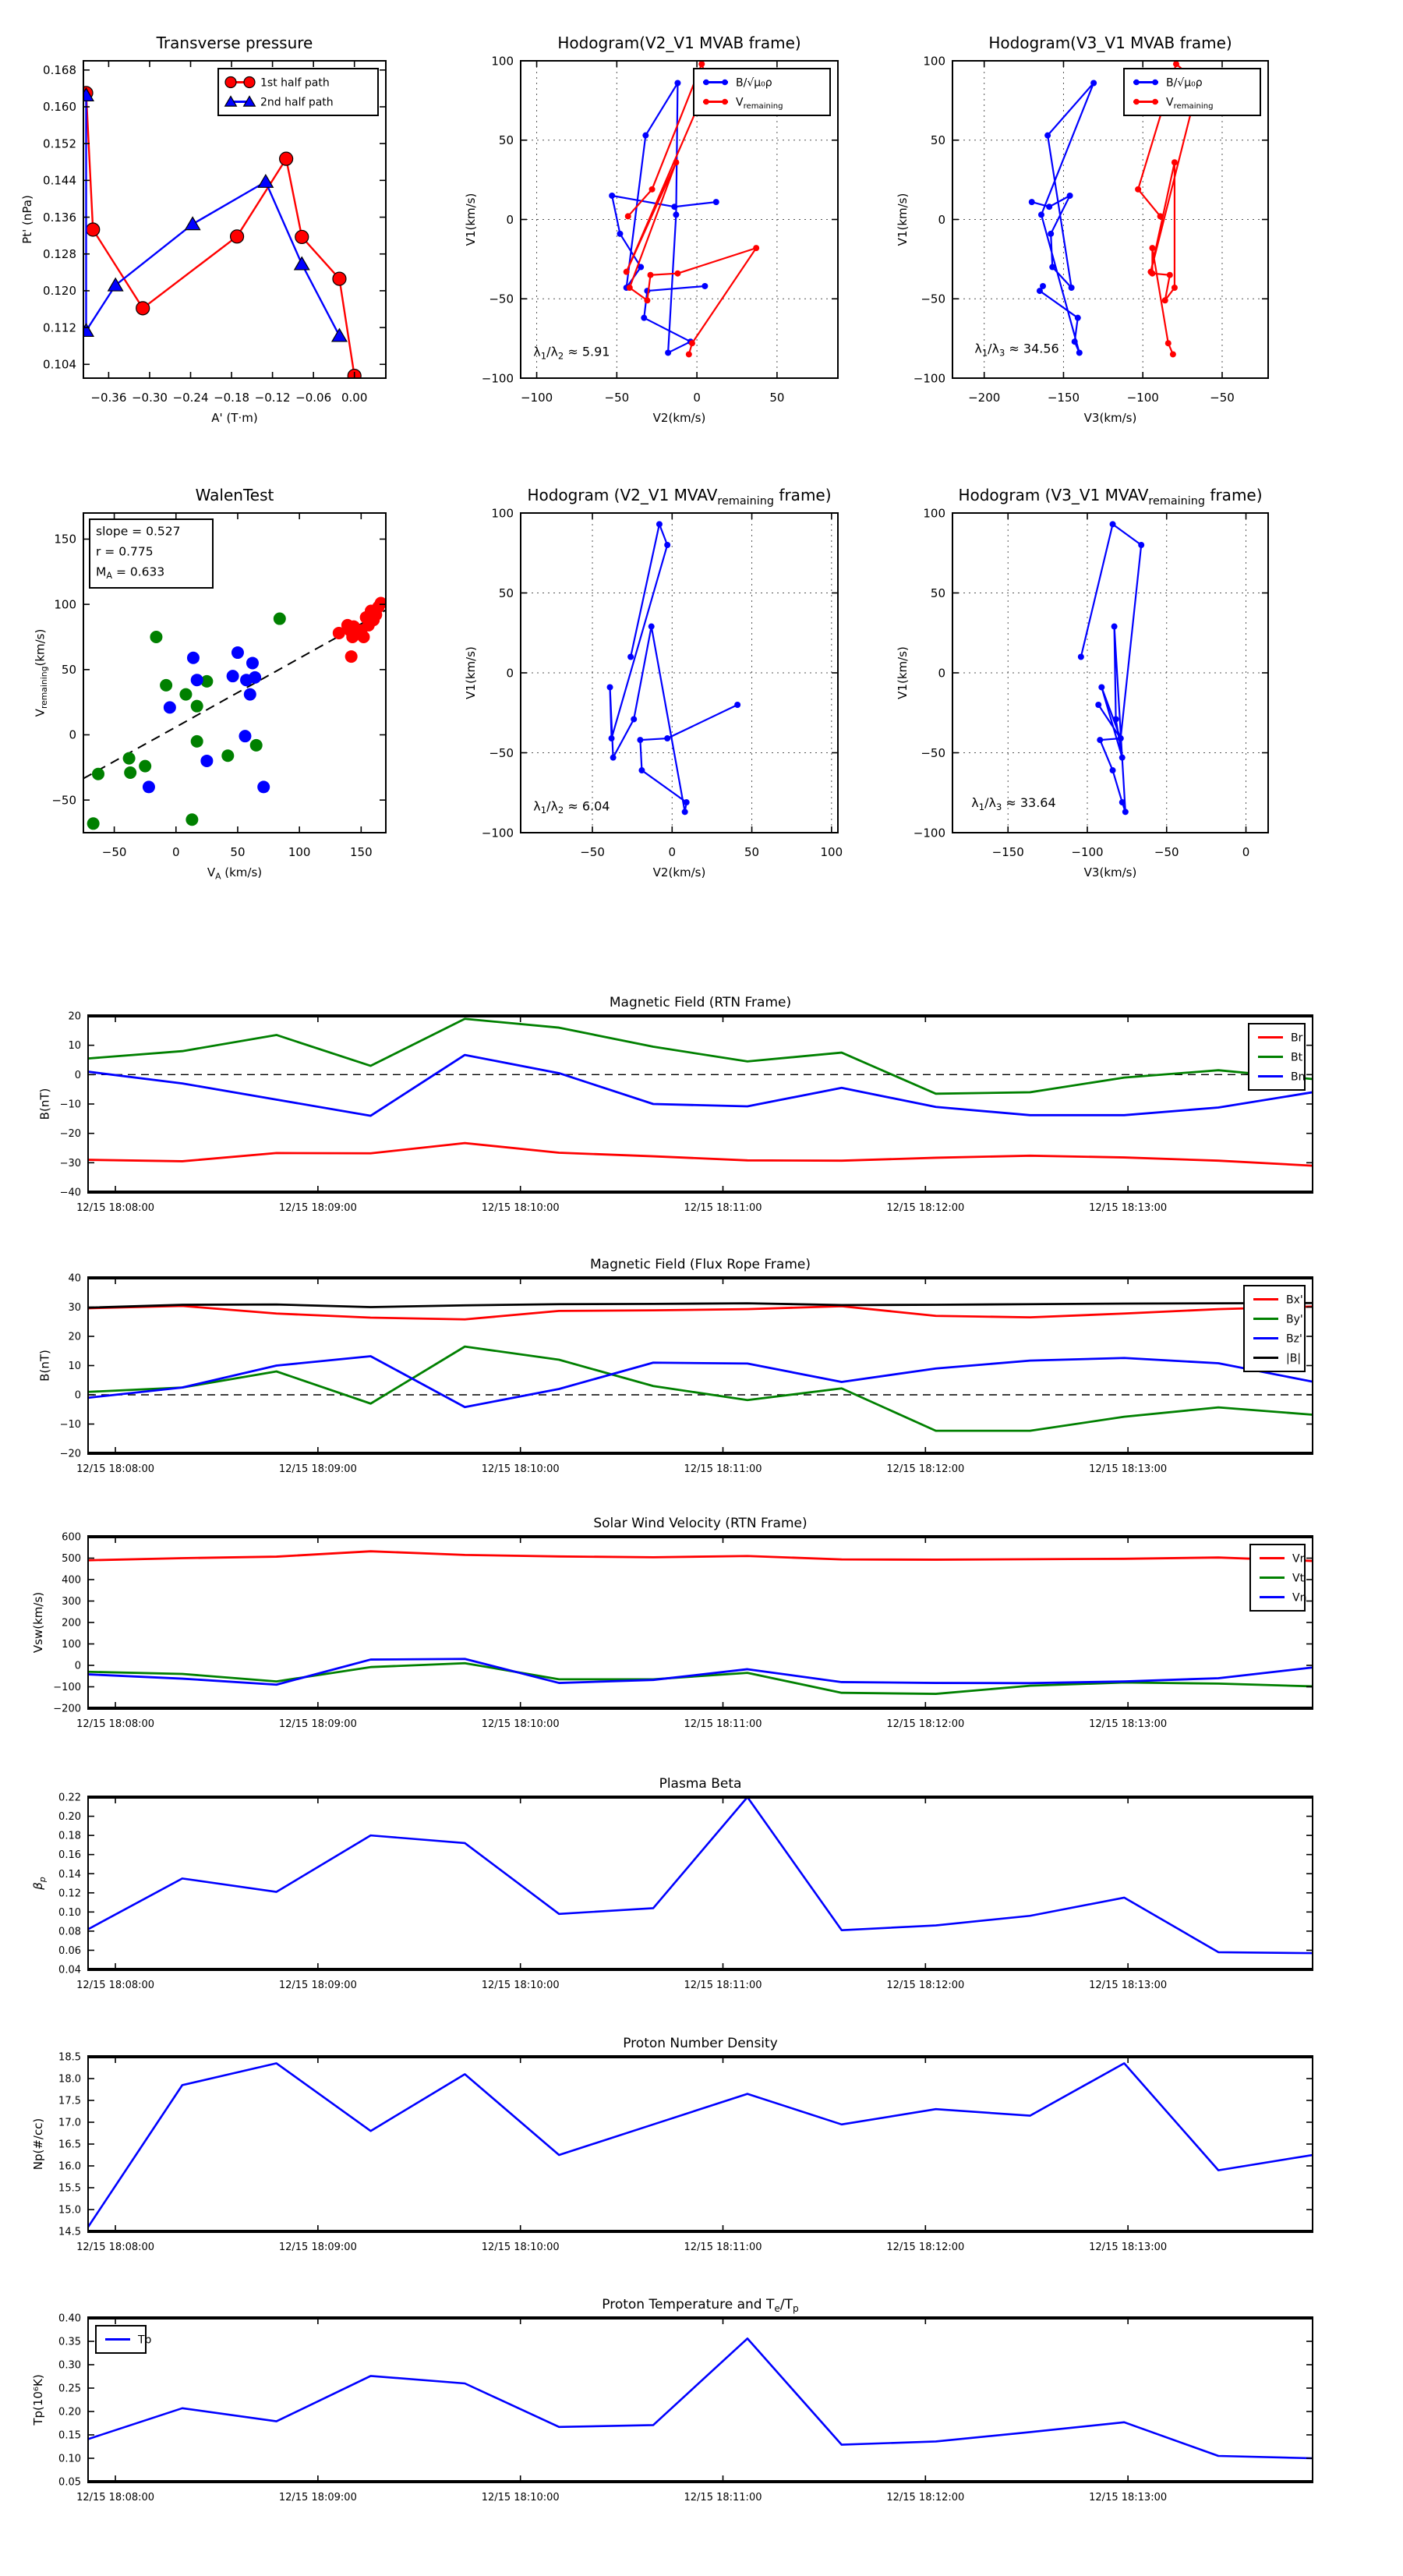 Image resolution: width=1403 pixels, height=2576 pixels. Describe the element at coordinates (69, 2366) in the screenshot. I see `y-tick-label: 0.30` at that location.